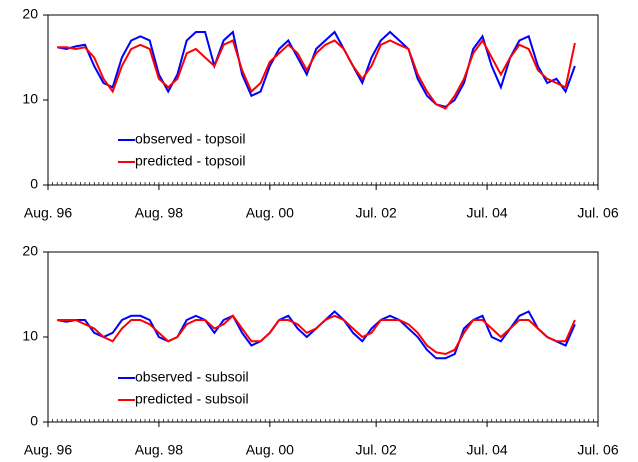 The width and height of the screenshot is (638, 462). Describe the element at coordinates (190, 161) in the screenshot. I see `legend-label: predicted - topsoil` at that location.